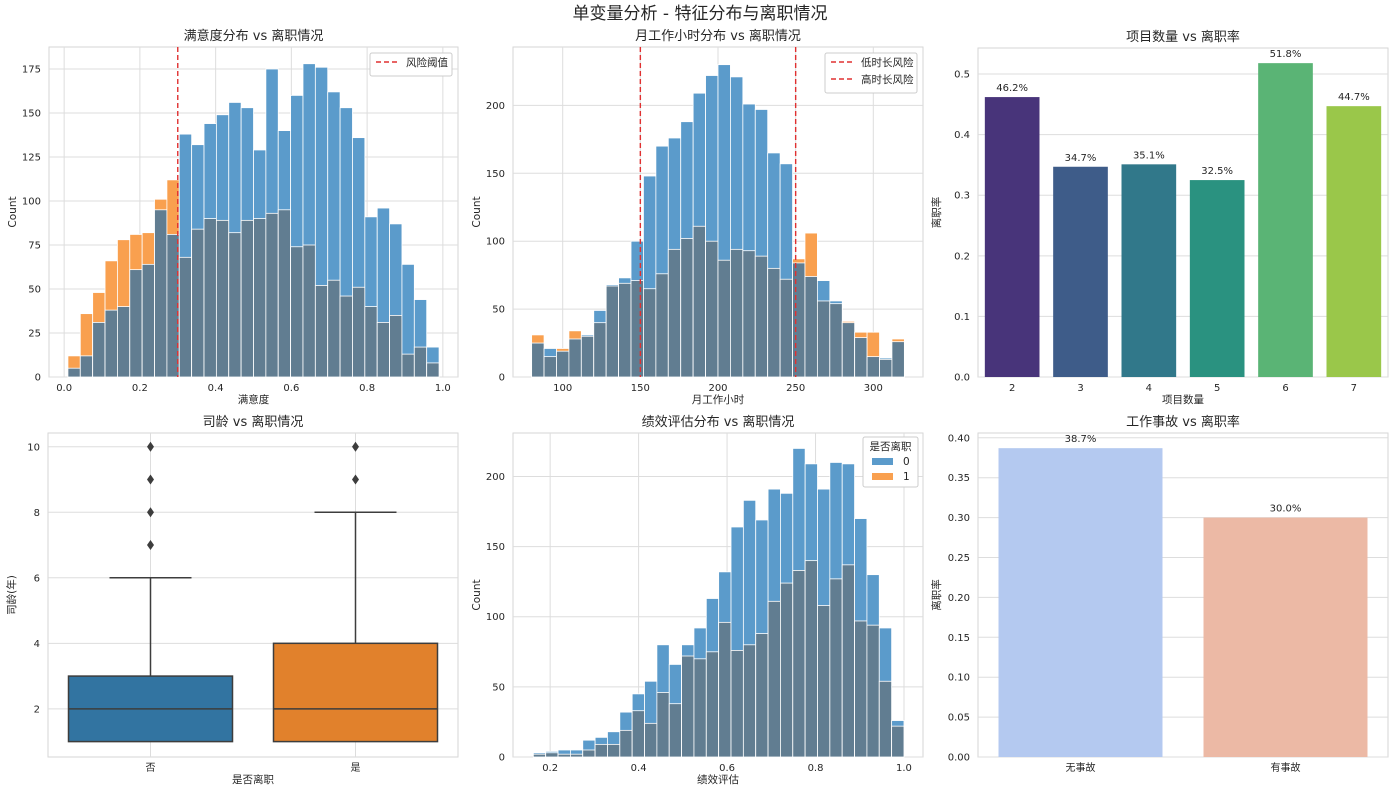 The image size is (1400, 797). Describe the element at coordinates (959, 558) in the screenshot. I see `y-tick-label: 0.25` at that location.